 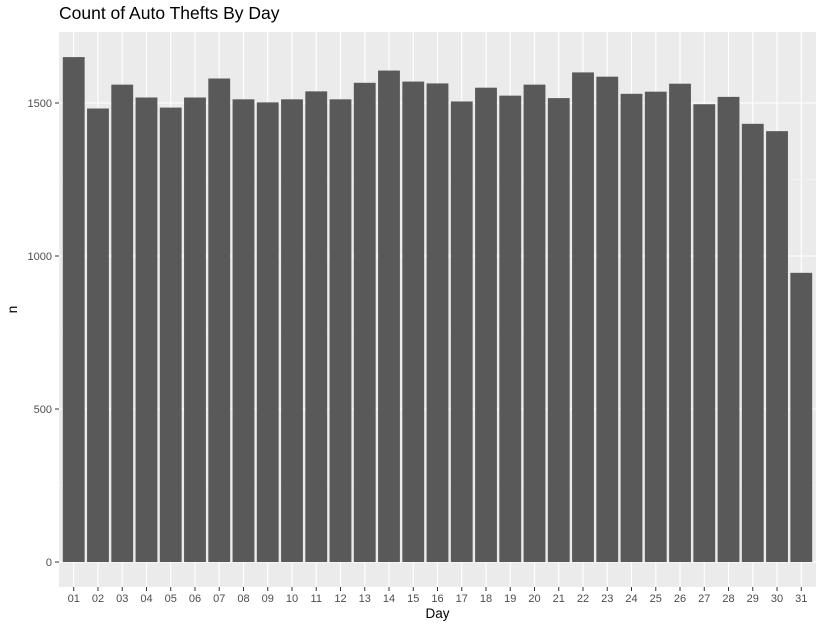 What do you see at coordinates (534, 599) in the screenshot?
I see `x-tick-label: 20` at bounding box center [534, 599].